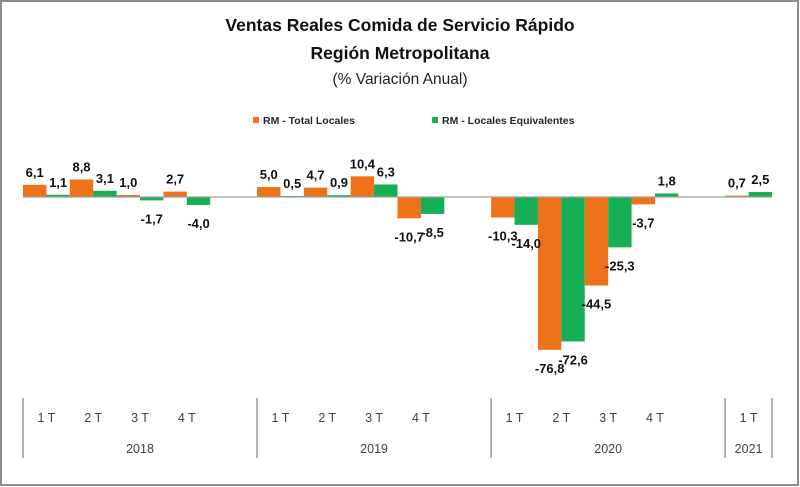 This screenshot has height=487, width=800. Describe the element at coordinates (309, 121) in the screenshot. I see `legend-label-total-locales: RM - Total Locales` at that location.